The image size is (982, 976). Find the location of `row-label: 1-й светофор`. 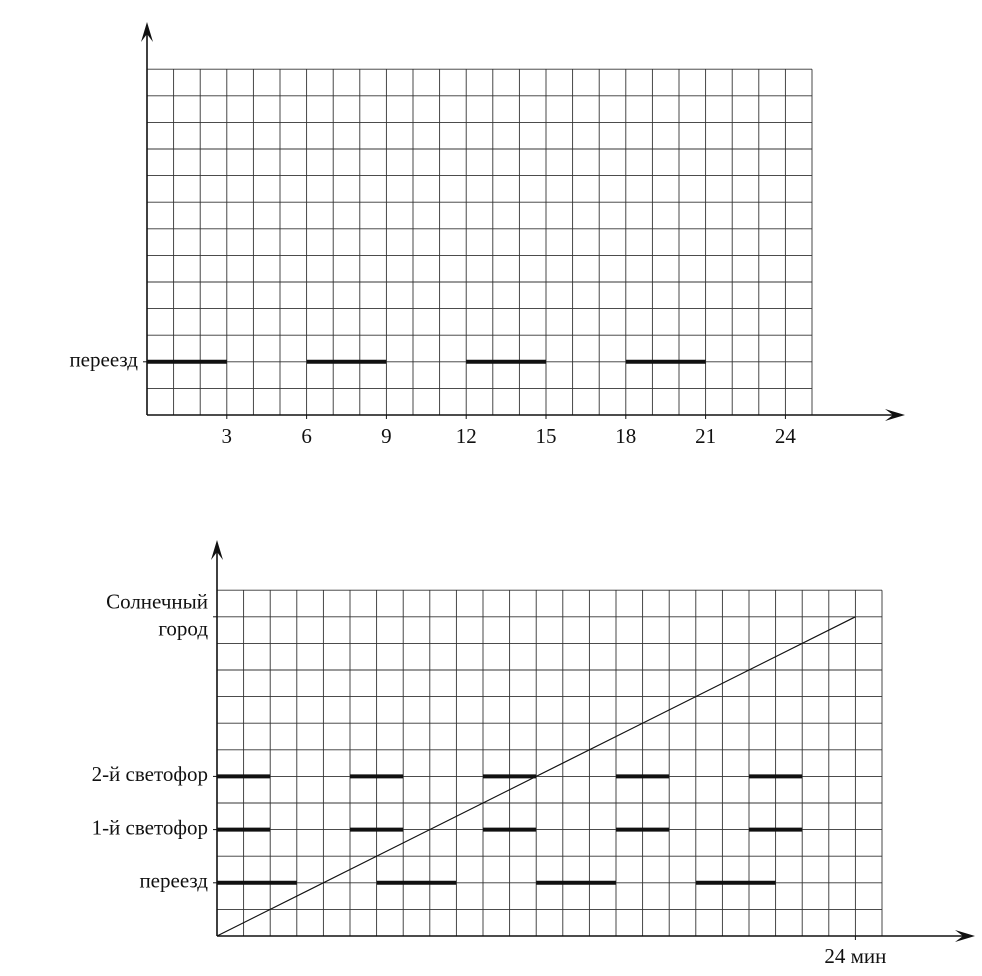

row-label: 1-й светофор is located at coordinates (150, 827).